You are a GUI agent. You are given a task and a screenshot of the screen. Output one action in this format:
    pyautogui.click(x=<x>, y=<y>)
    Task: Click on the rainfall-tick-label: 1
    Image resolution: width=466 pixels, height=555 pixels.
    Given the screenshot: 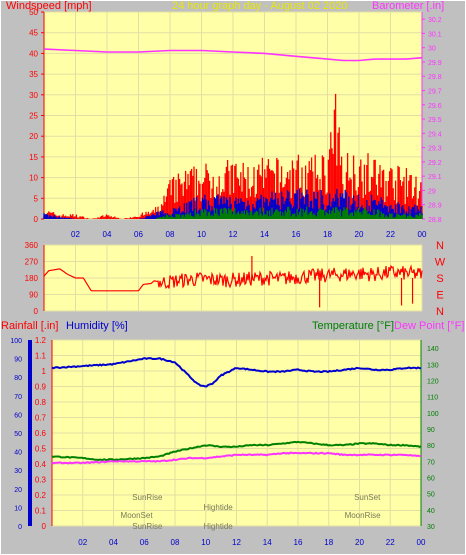 What is the action you would take?
    pyautogui.click(x=44, y=371)
    